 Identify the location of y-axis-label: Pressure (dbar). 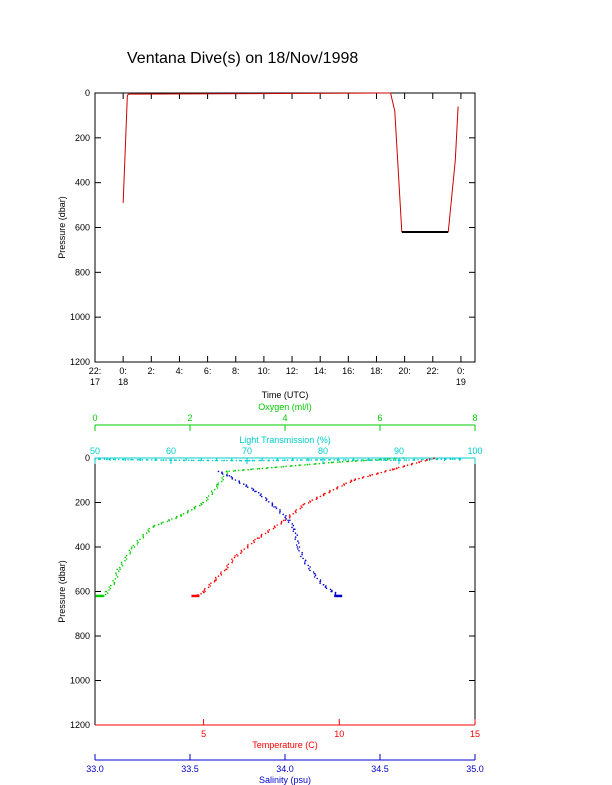
(62, 227).